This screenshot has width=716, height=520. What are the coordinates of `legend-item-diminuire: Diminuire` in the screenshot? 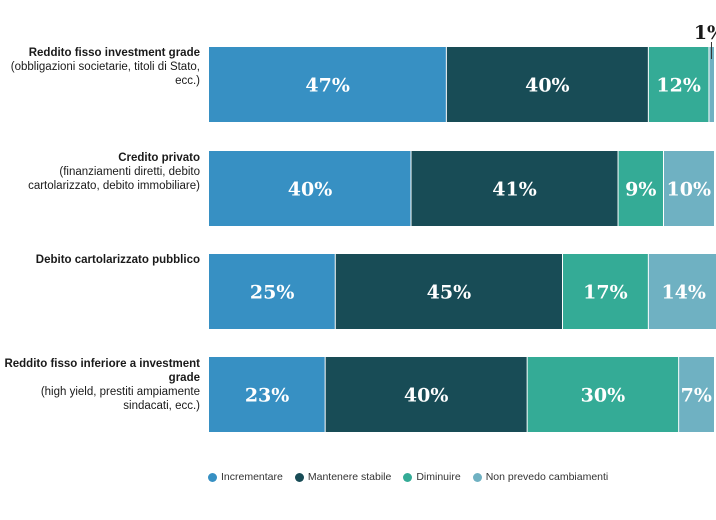 It's located at (432, 477).